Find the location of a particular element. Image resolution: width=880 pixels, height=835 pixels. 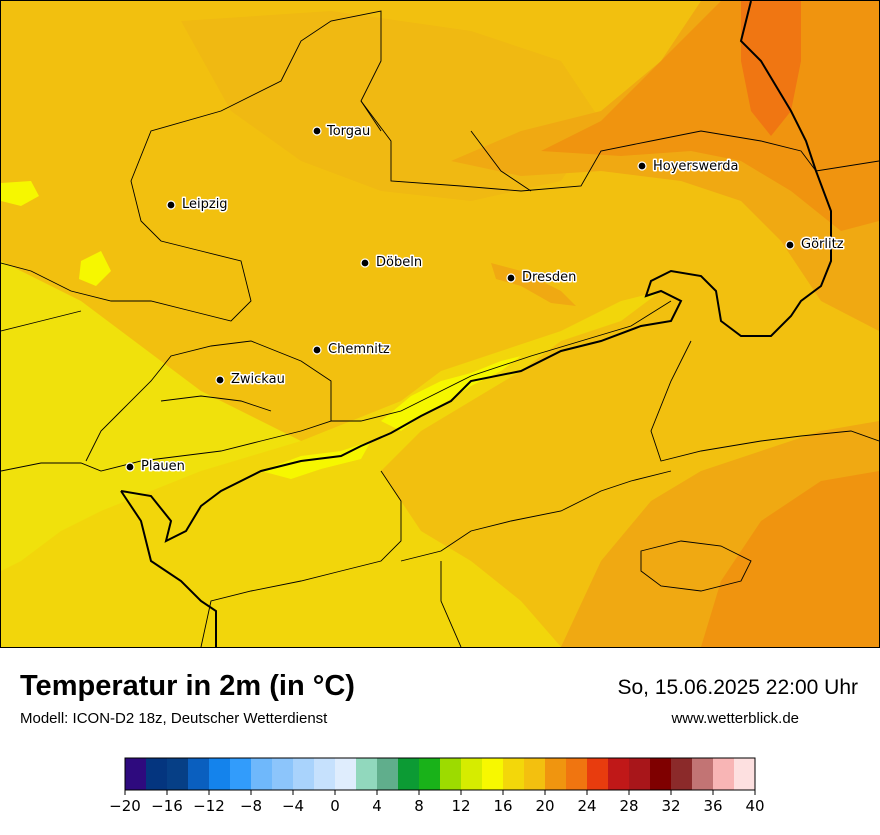

legend-tick-label: 12 is located at coordinates (460, 806).